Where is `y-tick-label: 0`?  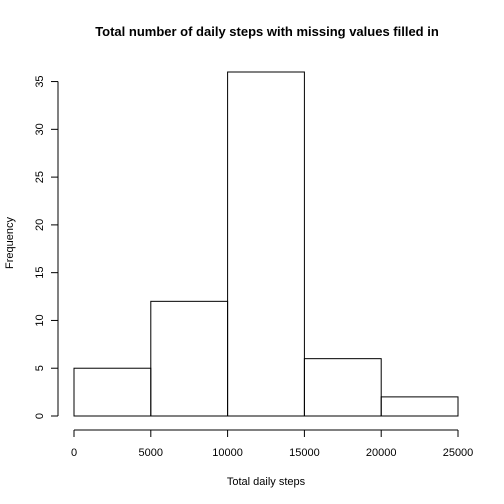
y-tick-label: 0 is located at coordinates (40, 416).